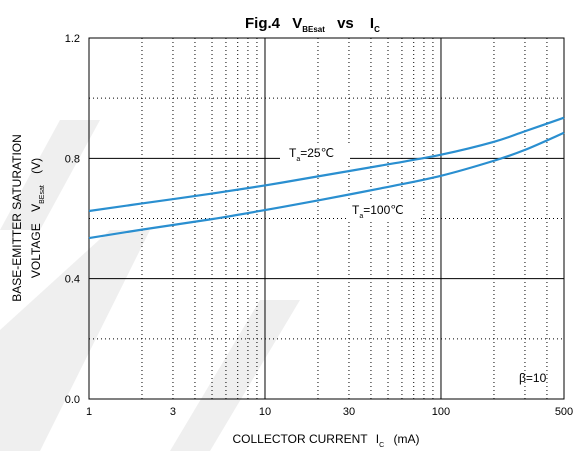  What do you see at coordinates (173, 412) in the screenshot?
I see `x-tick-label: 3` at bounding box center [173, 412].